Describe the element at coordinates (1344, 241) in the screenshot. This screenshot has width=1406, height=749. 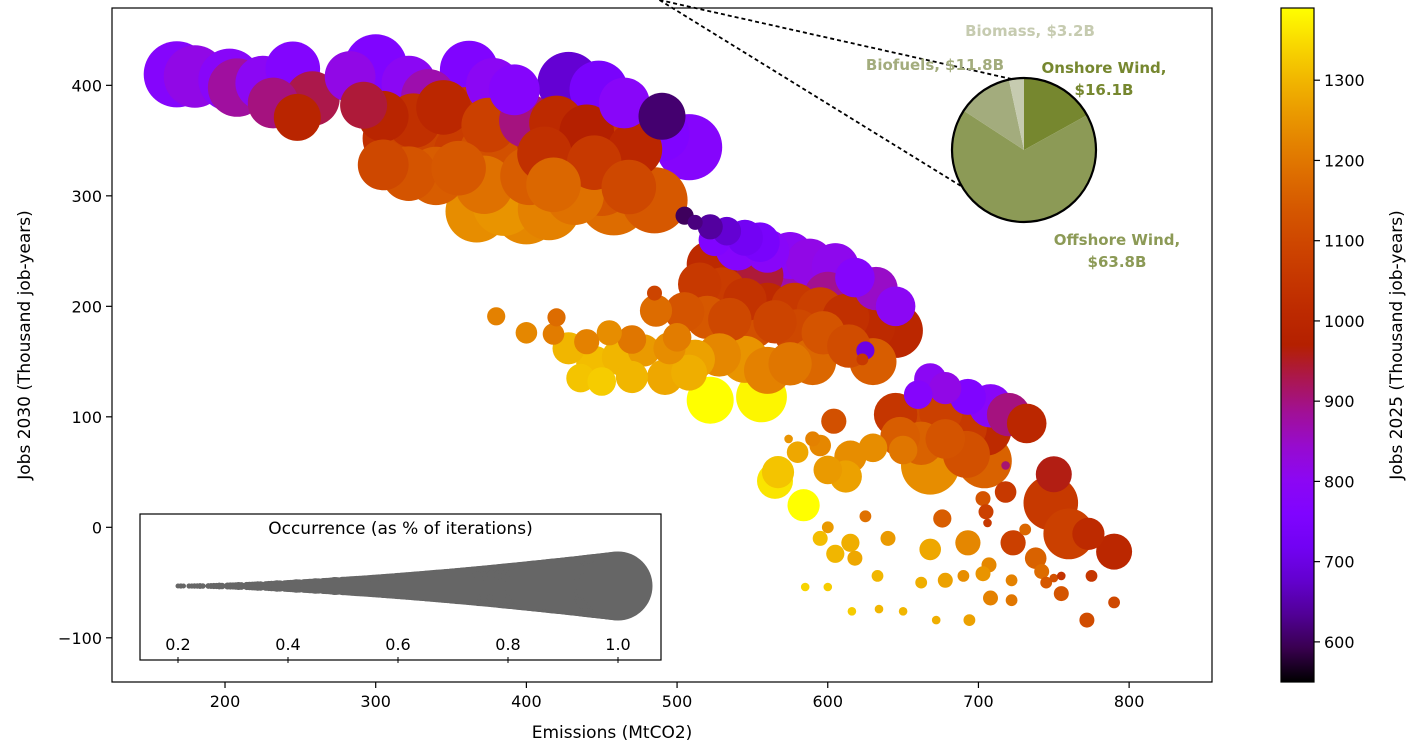
I see `colorbar-tick-label: 1100` at that location.